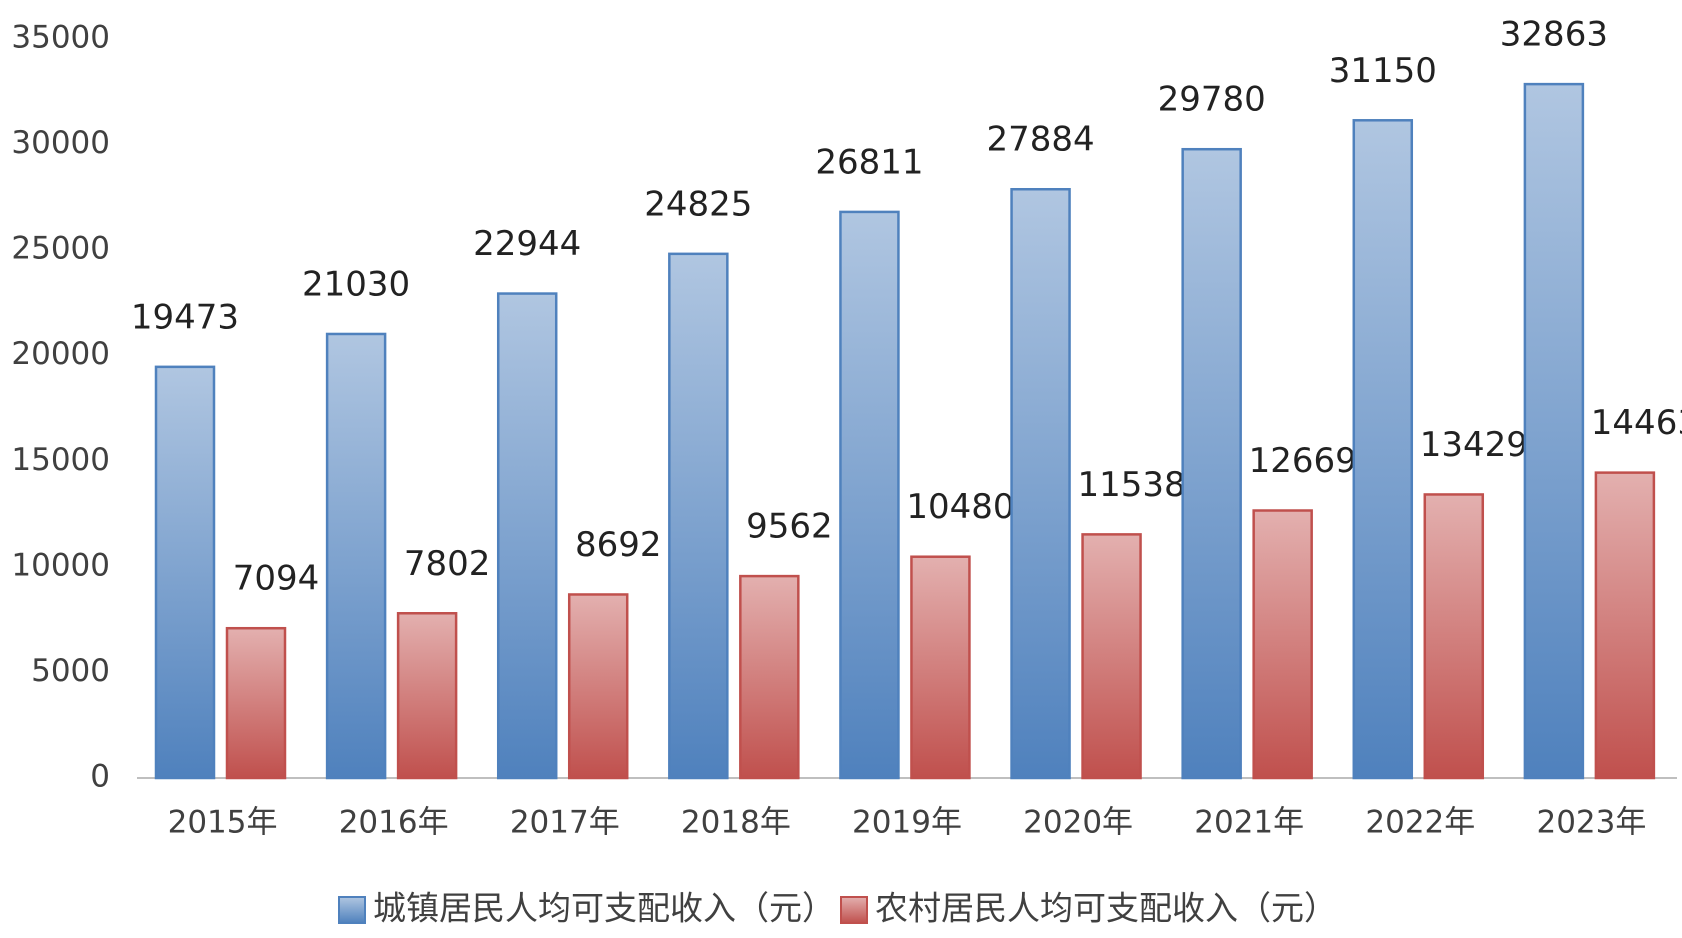 The width and height of the screenshot is (1682, 938). What do you see at coordinates (60, 38) in the screenshot?
I see `y-tick-label: 35000` at bounding box center [60, 38].